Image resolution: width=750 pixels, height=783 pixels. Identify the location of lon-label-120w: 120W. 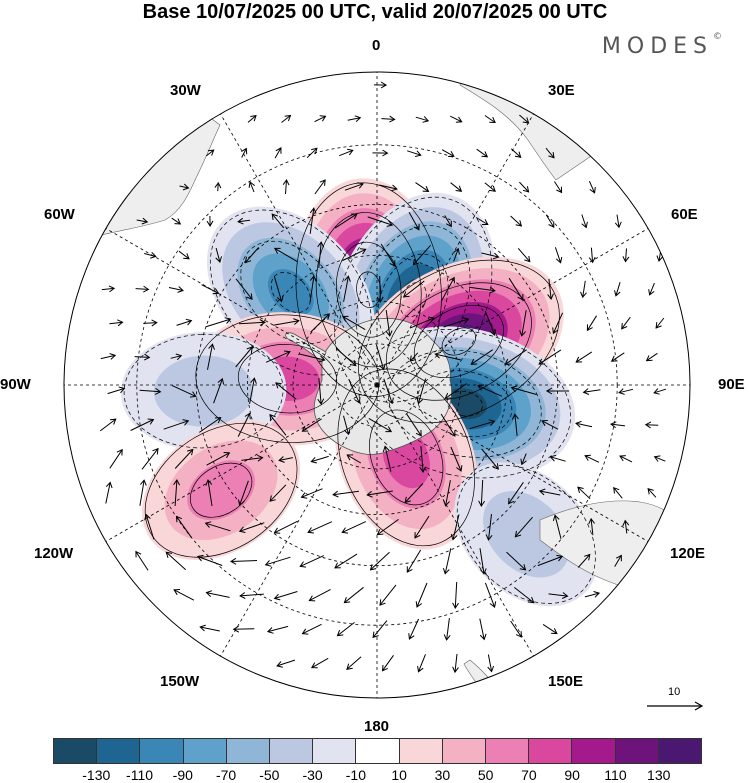
(54, 553).